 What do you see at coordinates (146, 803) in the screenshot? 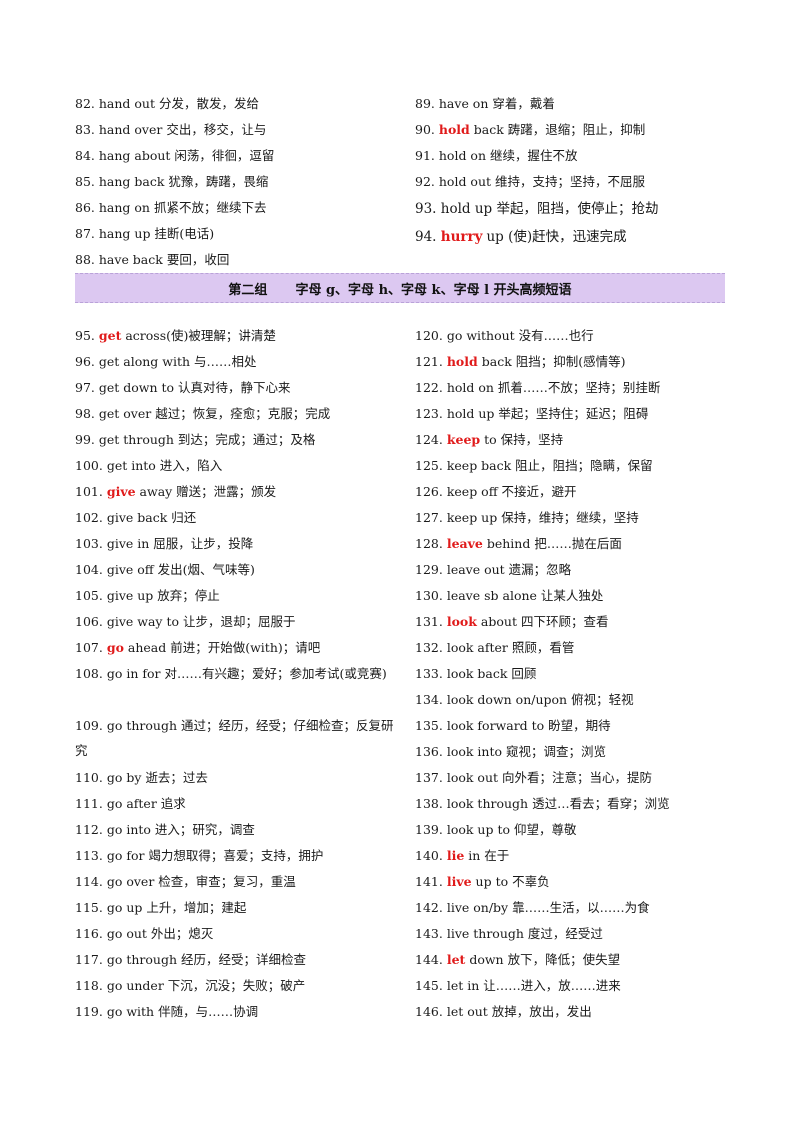
I see `item-text: go after 追求` at bounding box center [146, 803].